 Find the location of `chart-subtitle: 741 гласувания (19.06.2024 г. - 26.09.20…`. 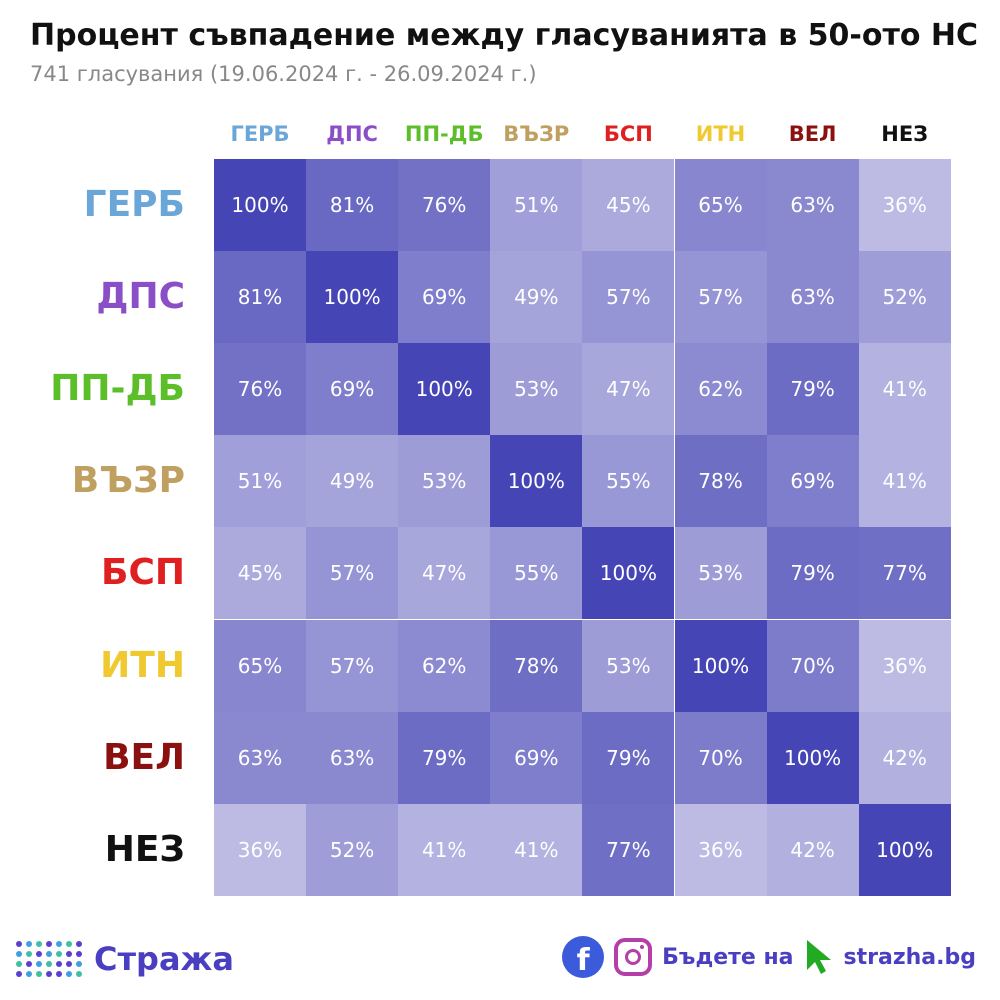

chart-subtitle: 741 гласувания (19.06.2024 г. - 26.09.20… is located at coordinates (283, 74).